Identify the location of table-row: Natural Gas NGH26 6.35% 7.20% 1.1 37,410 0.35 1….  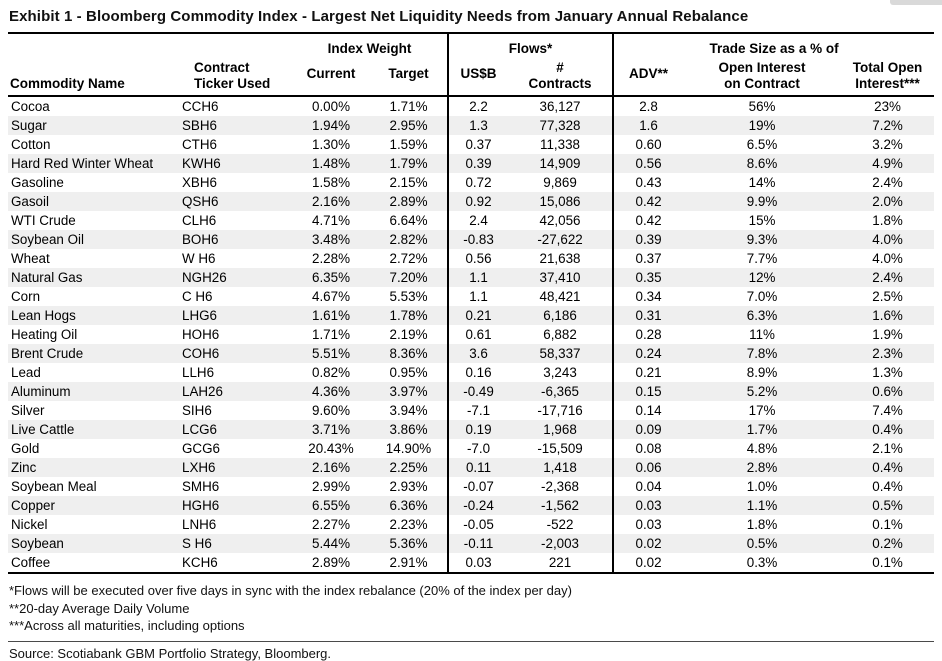
(471, 277).